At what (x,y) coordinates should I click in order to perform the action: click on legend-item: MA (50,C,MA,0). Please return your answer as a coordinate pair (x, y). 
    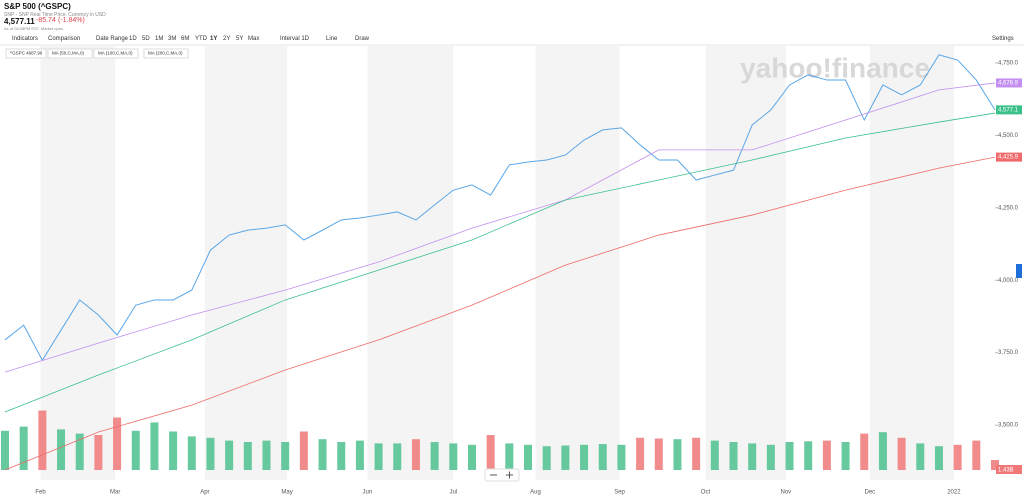
    Looking at the image, I should click on (68, 53).